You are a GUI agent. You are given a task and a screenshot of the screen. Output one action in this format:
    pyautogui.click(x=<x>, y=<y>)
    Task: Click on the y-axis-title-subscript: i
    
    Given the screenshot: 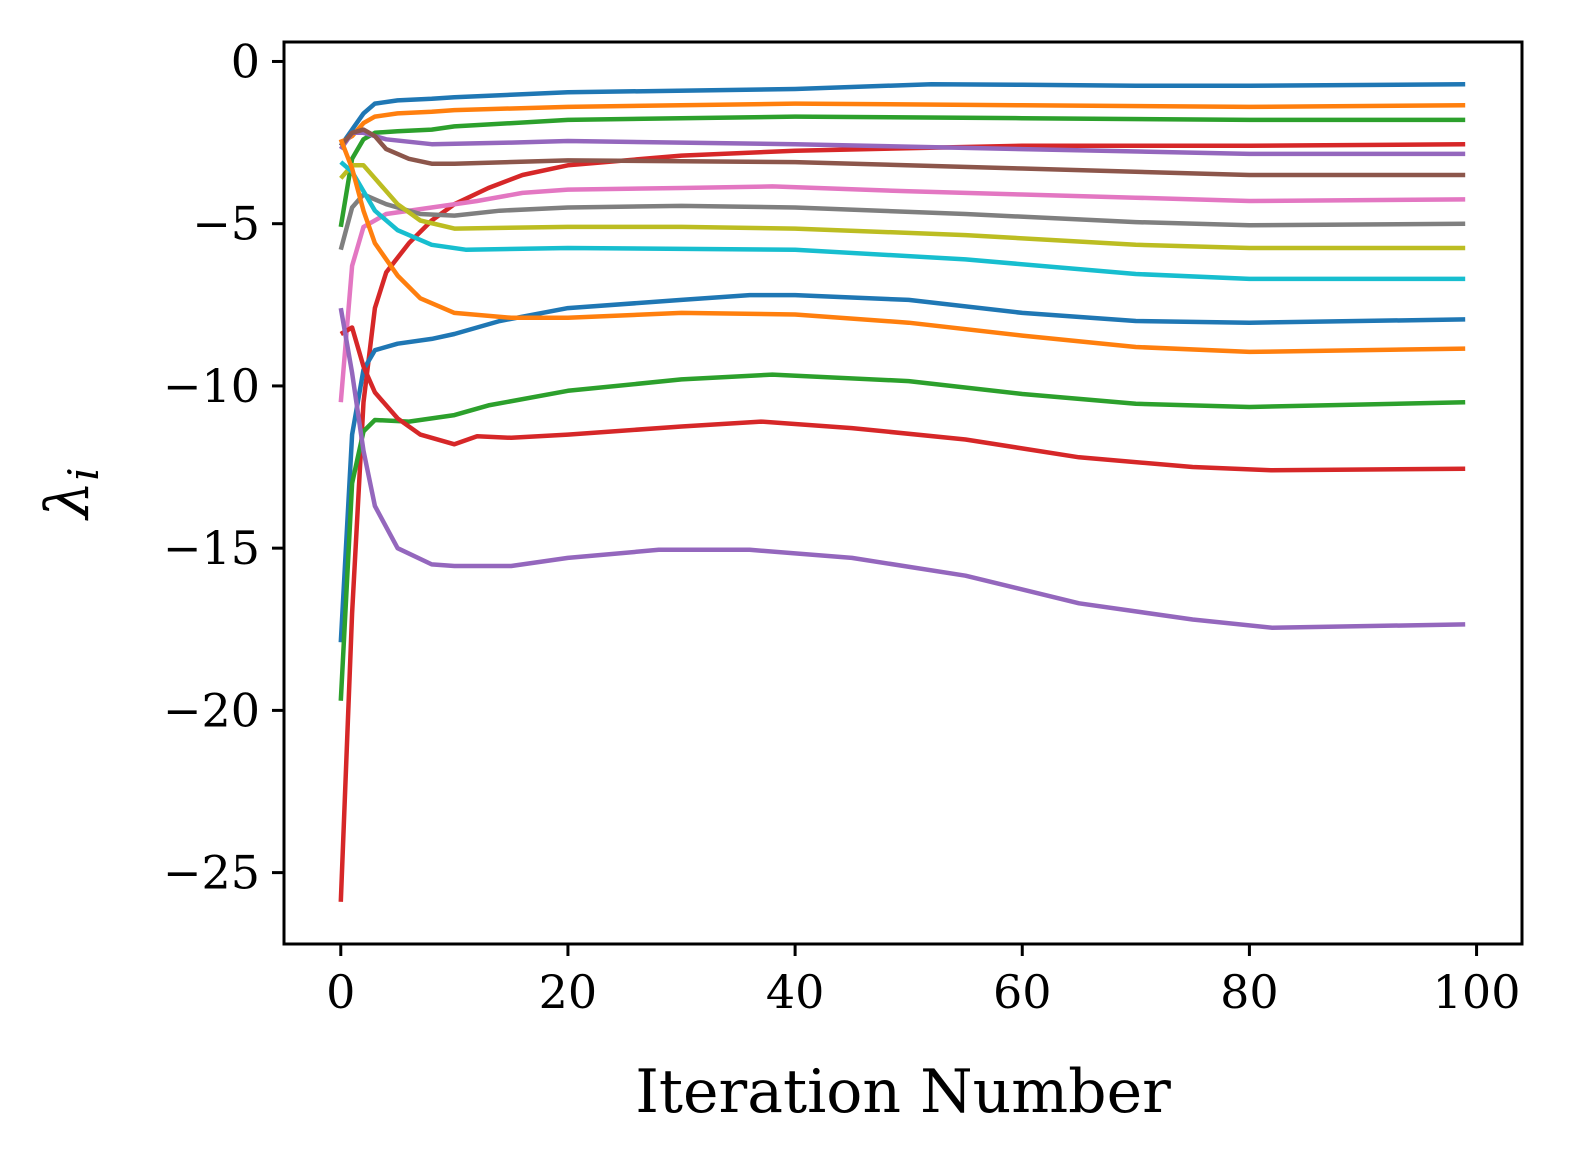 What is the action you would take?
    pyautogui.click(x=83, y=473)
    